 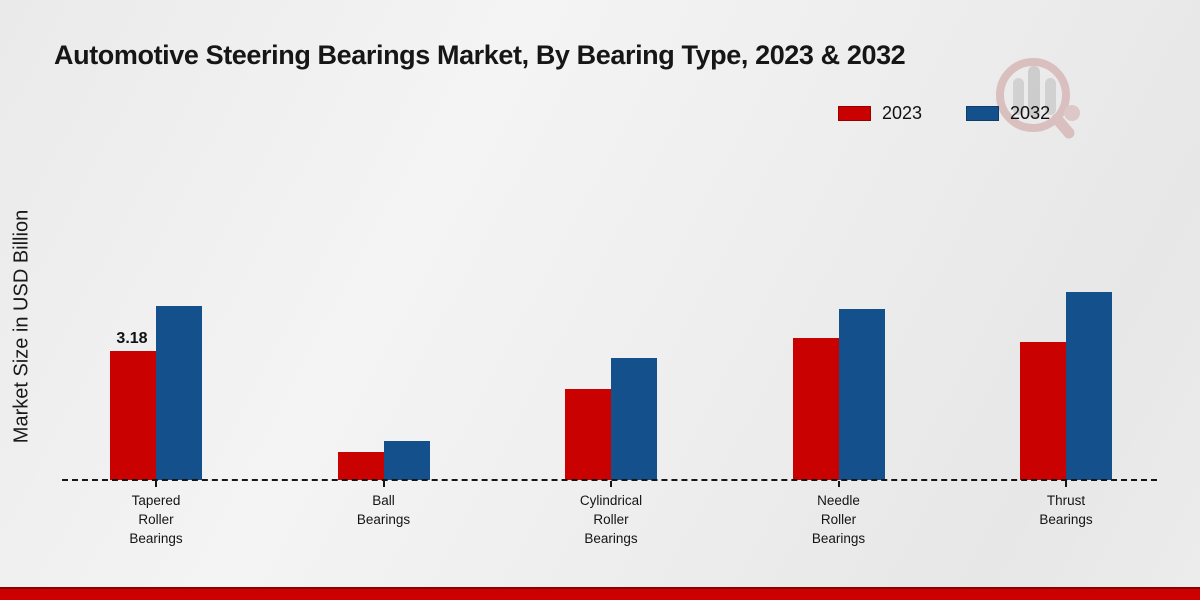 What do you see at coordinates (861, 394) in the screenshot?
I see `bar-2032-needle-roller-bearings` at bounding box center [861, 394].